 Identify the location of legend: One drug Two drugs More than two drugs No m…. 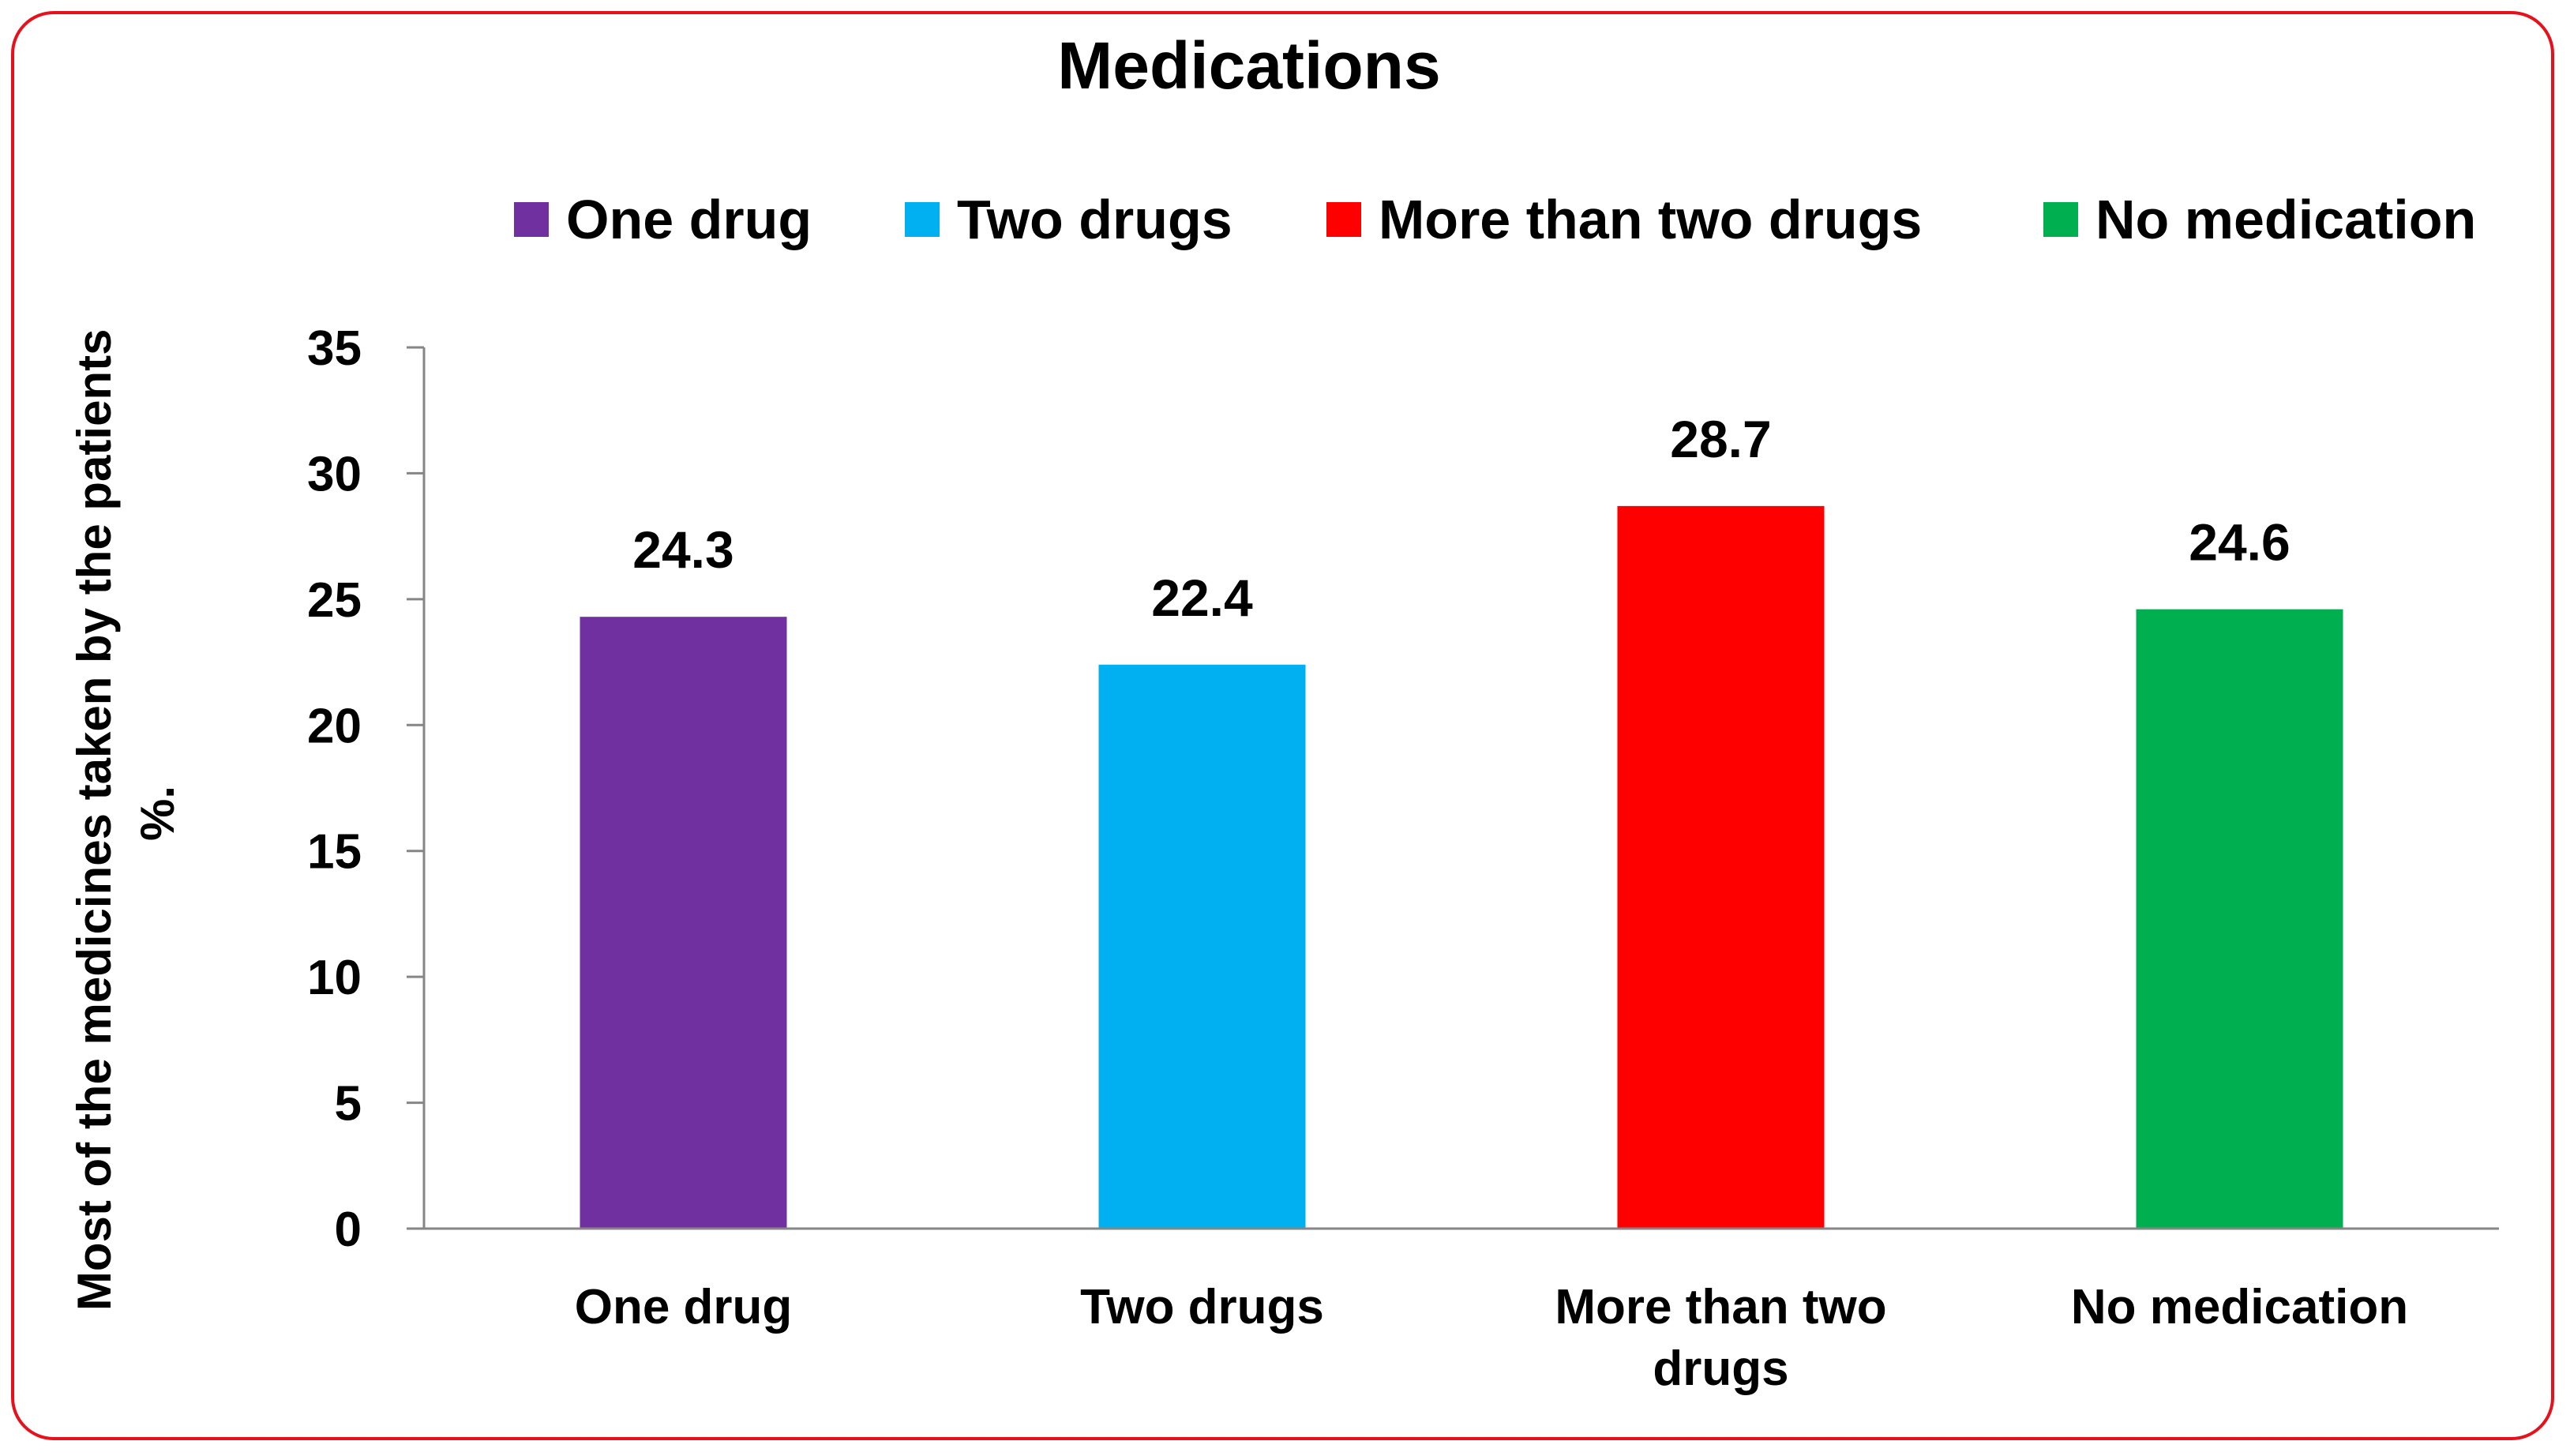
(1495, 219).